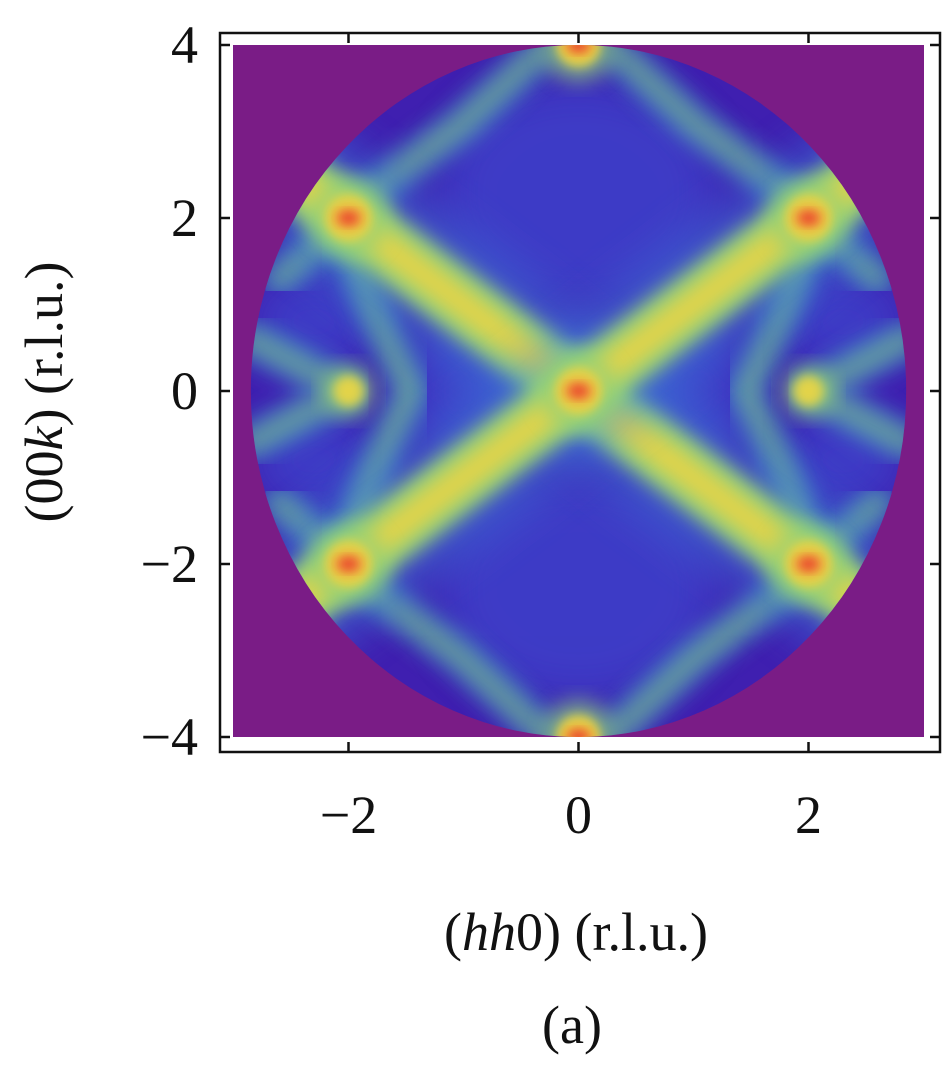 This screenshot has width=945, height=1075. Describe the element at coordinates (44, 344) in the screenshot. I see `y-axis-label-rest: ) (r.l.u.)` at that location.